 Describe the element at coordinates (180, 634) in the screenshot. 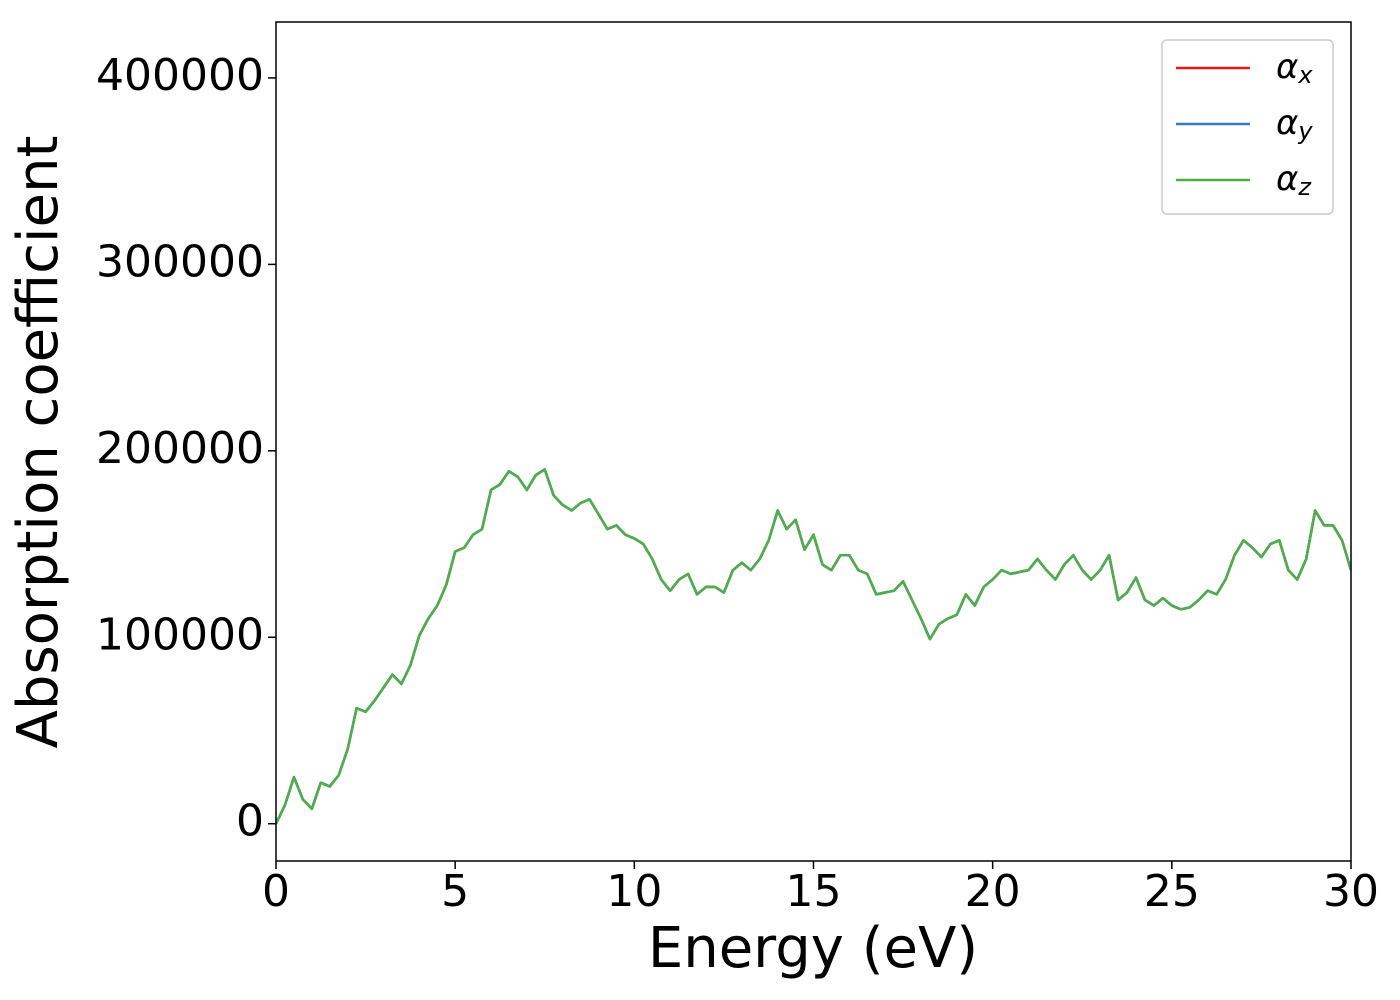

I see `y-tick-label: 100000` at that location.